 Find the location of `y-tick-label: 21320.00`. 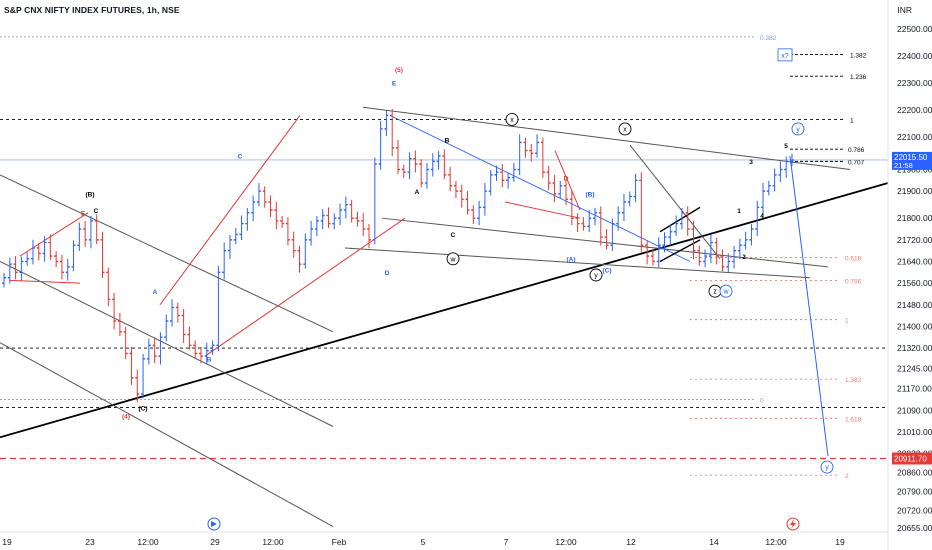

y-tick-label: 21320.00 is located at coordinates (914, 348).